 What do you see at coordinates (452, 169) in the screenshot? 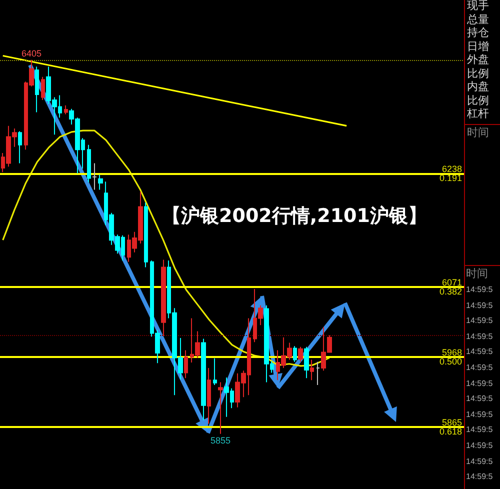
I see `y-tick-label: 6238` at bounding box center [452, 169].